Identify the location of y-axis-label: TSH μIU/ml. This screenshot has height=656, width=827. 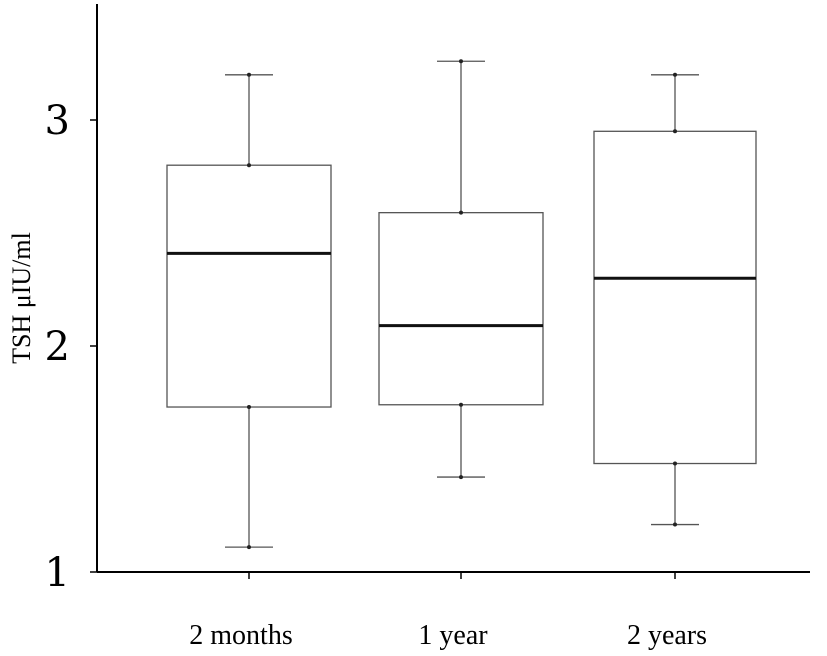
(21, 298).